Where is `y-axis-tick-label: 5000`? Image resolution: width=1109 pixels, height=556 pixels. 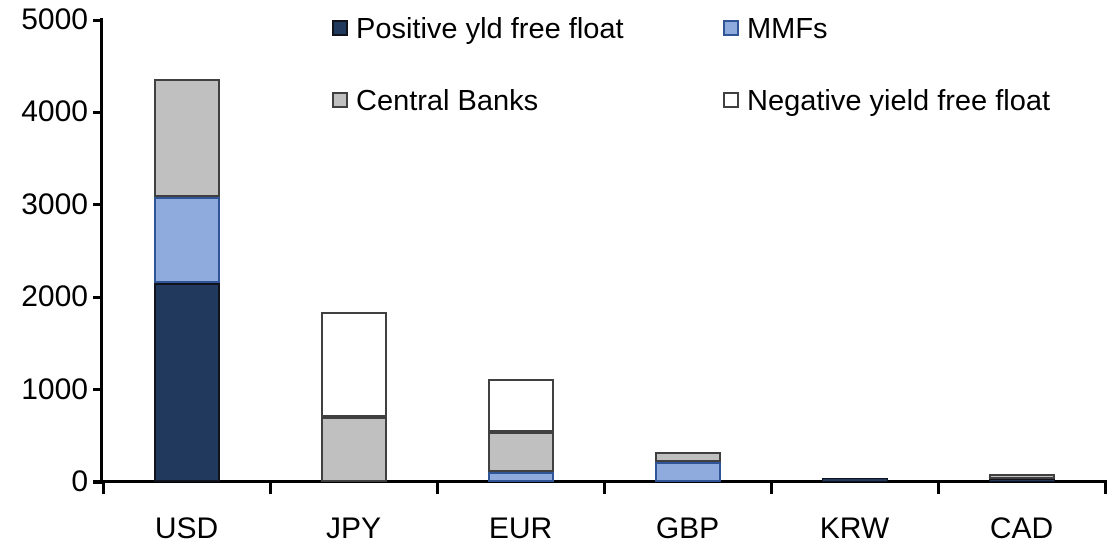
y-axis-tick-label: 5000 is located at coordinates (54, 19).